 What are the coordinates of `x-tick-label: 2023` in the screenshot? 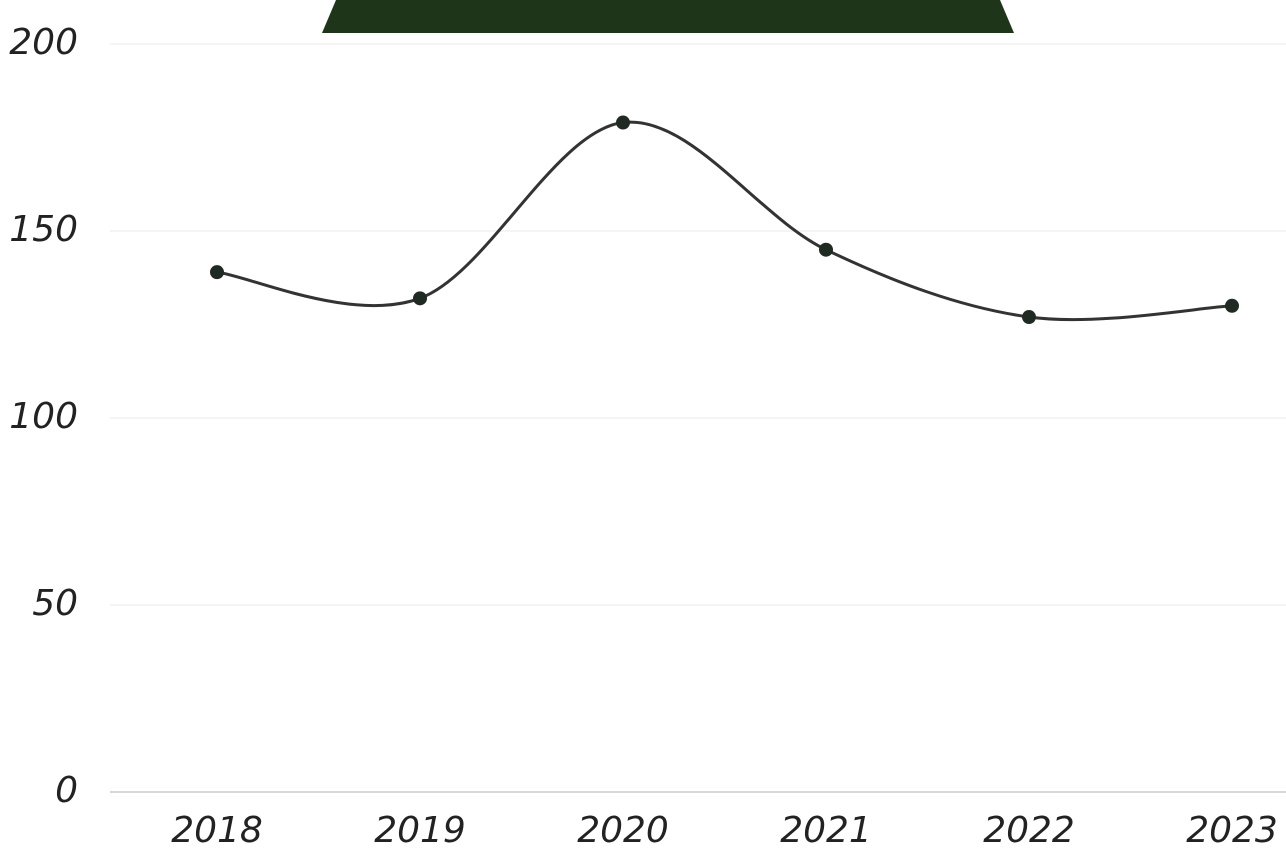 It's located at (1232, 830).